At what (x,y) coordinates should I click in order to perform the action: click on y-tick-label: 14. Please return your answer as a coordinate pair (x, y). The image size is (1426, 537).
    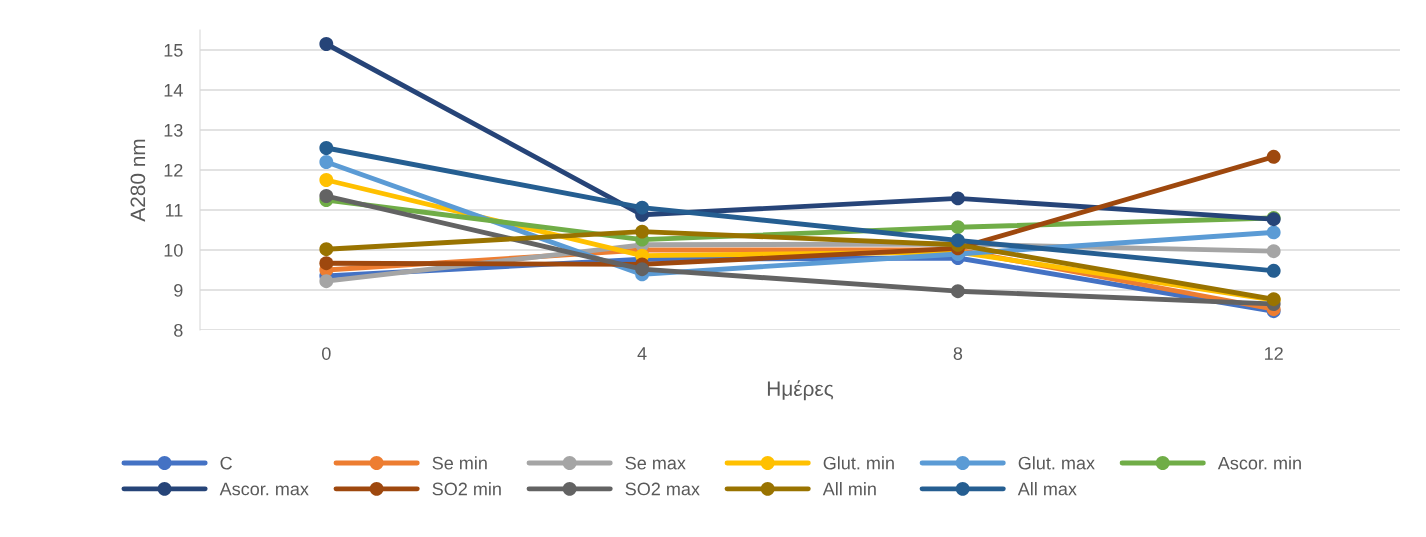
    Looking at the image, I should click on (173, 90).